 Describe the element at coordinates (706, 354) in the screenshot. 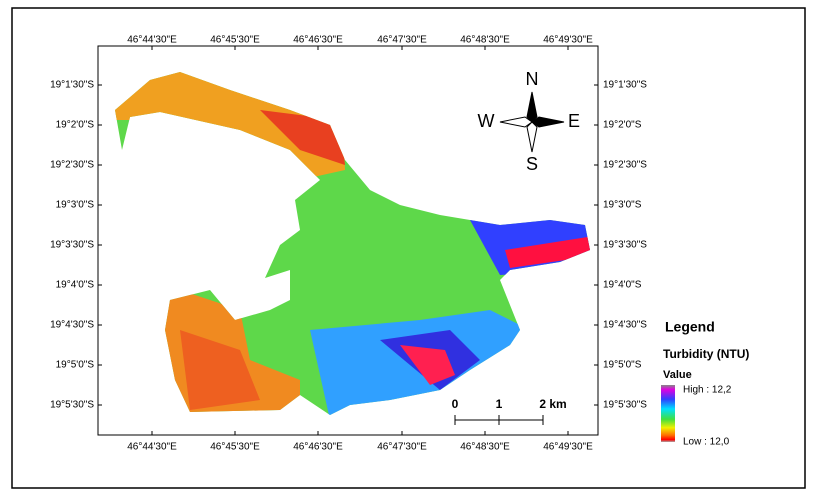

I see `legend-subtitle: Turbidity (NTU)` at that location.